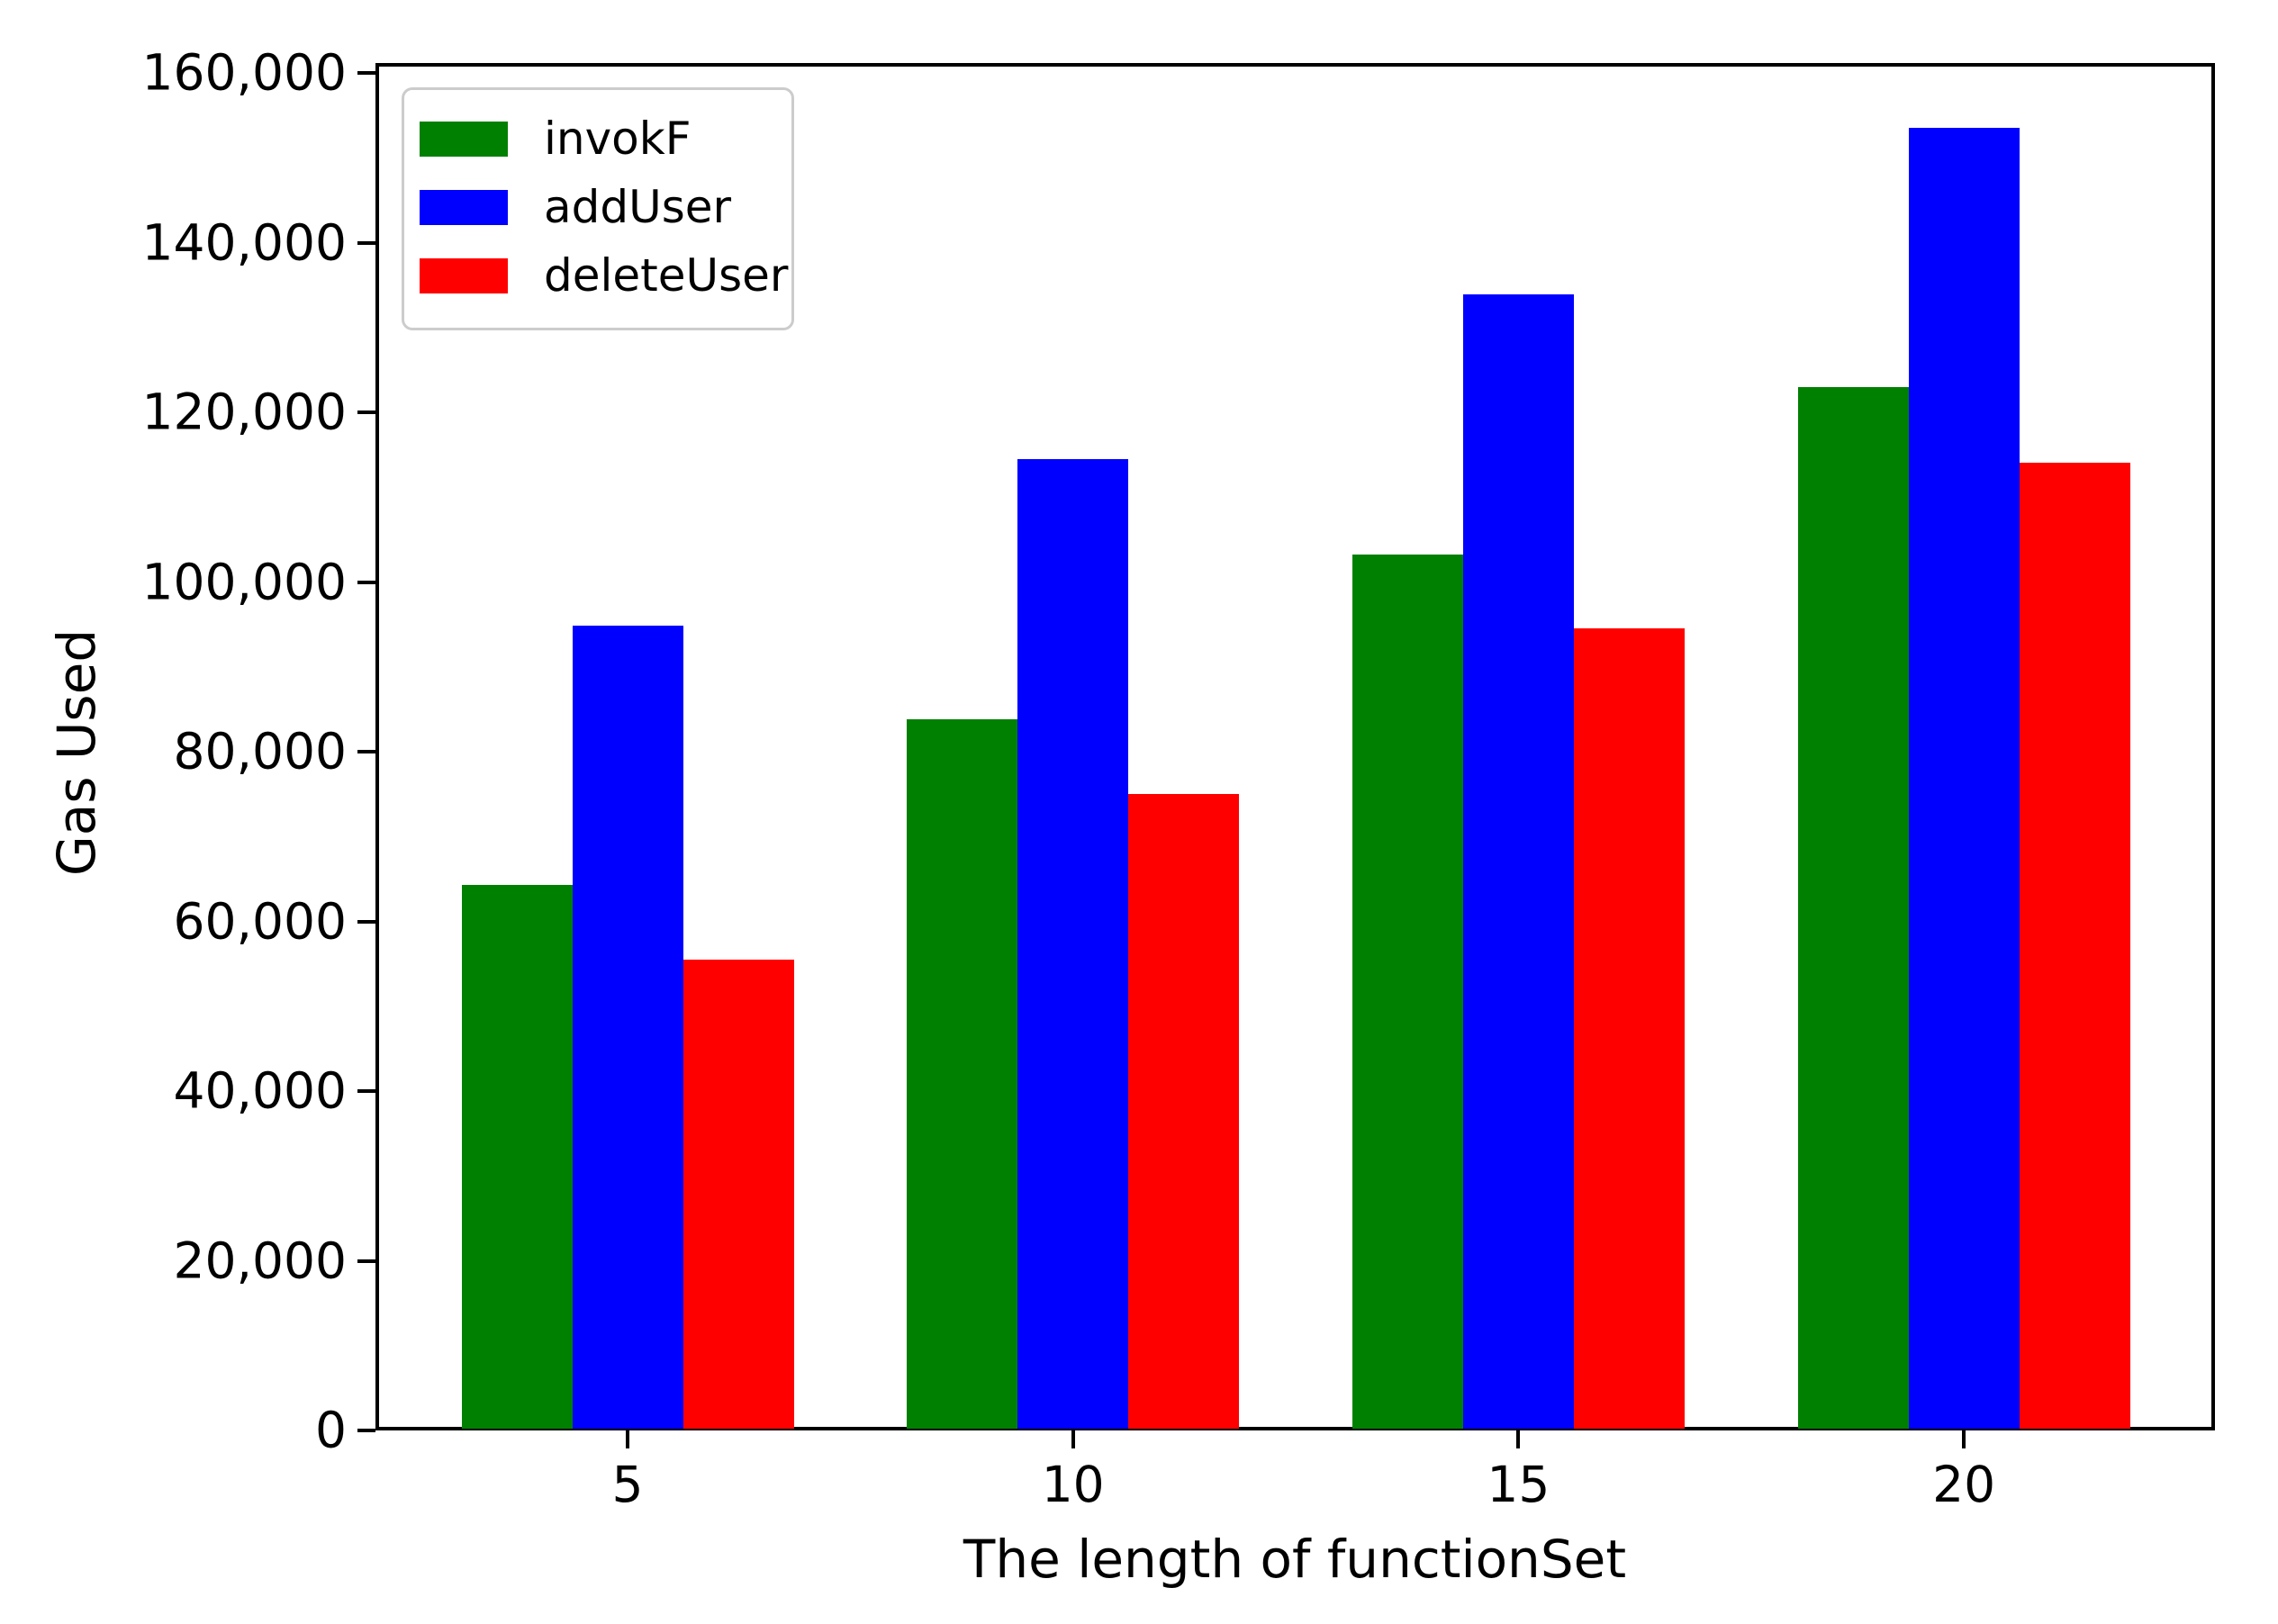 The width and height of the screenshot is (2278, 1624). I want to click on x-tick-label-5: 5, so click(628, 1484).